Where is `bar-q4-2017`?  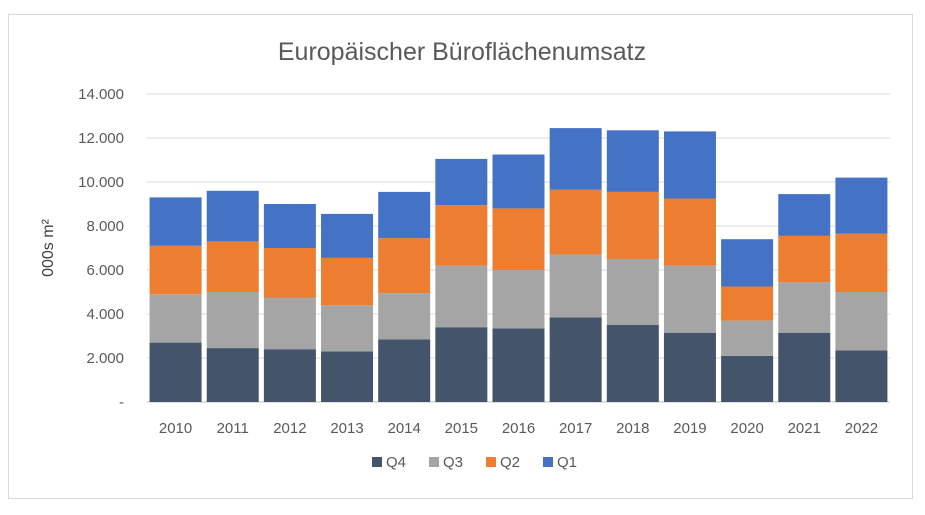
bar-q4-2017 is located at coordinates (575, 359).